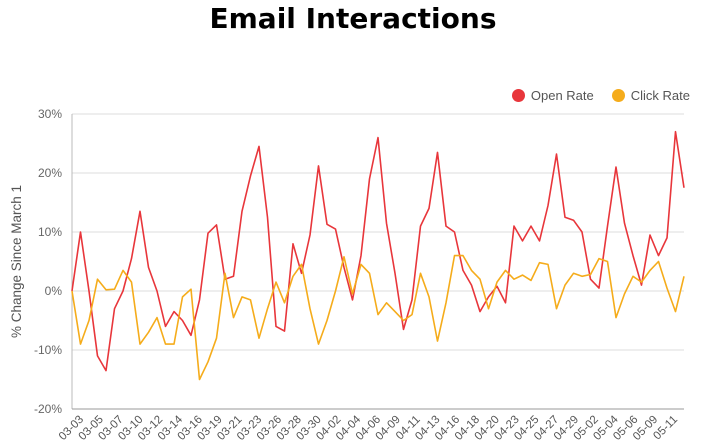 This screenshot has width=706, height=446. I want to click on y-tick-label: 30%, so click(50, 114).